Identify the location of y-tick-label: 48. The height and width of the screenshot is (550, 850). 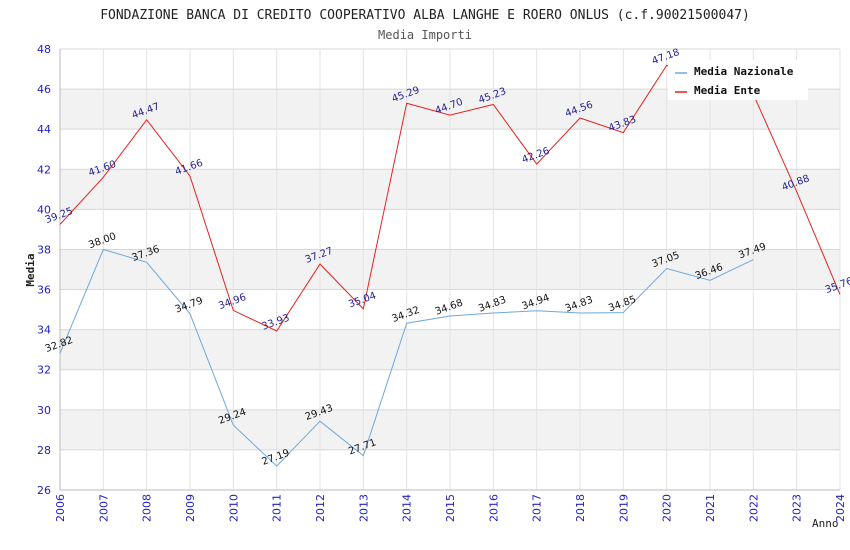
(44, 49).